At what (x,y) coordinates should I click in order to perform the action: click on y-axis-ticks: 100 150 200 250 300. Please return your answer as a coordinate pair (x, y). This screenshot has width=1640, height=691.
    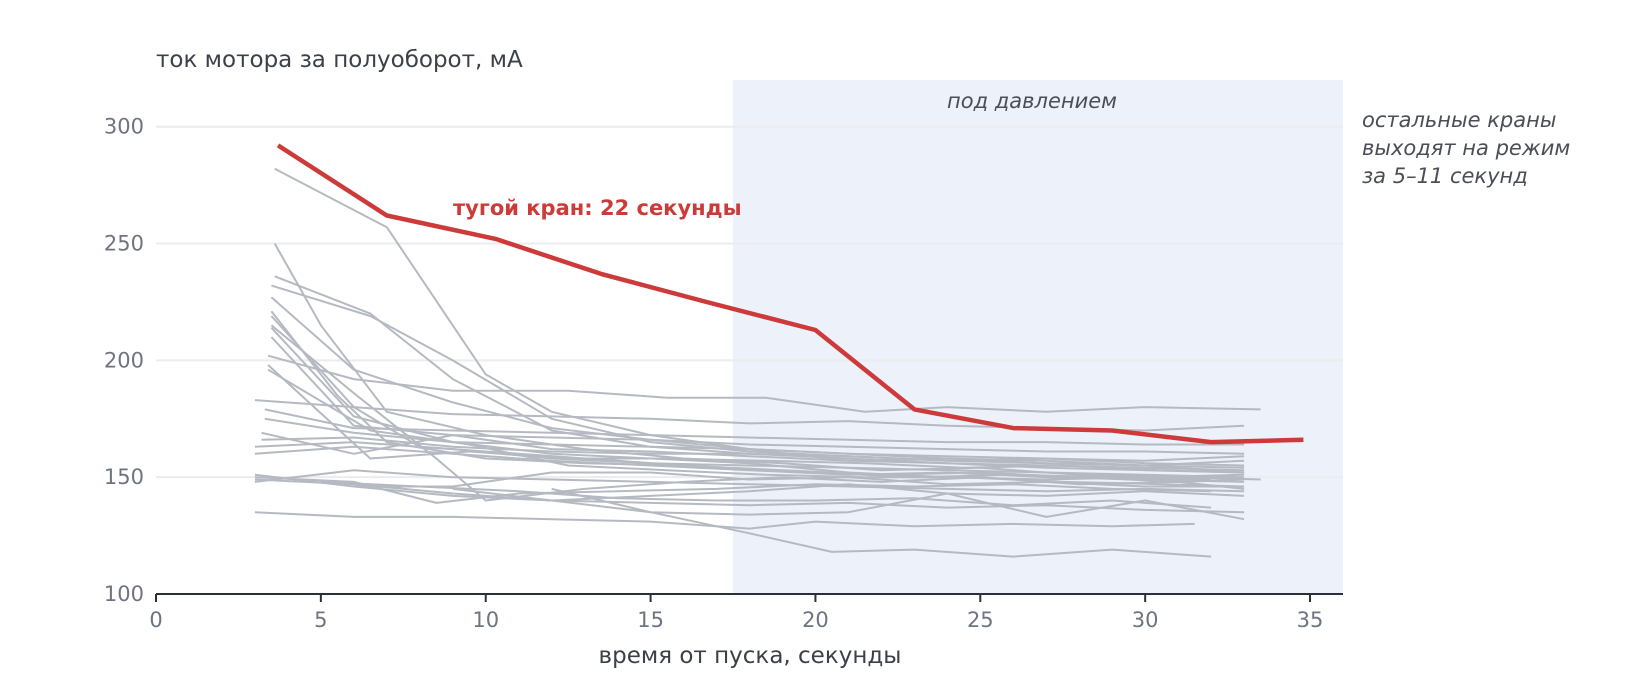
    Looking at the image, I should click on (124, 360).